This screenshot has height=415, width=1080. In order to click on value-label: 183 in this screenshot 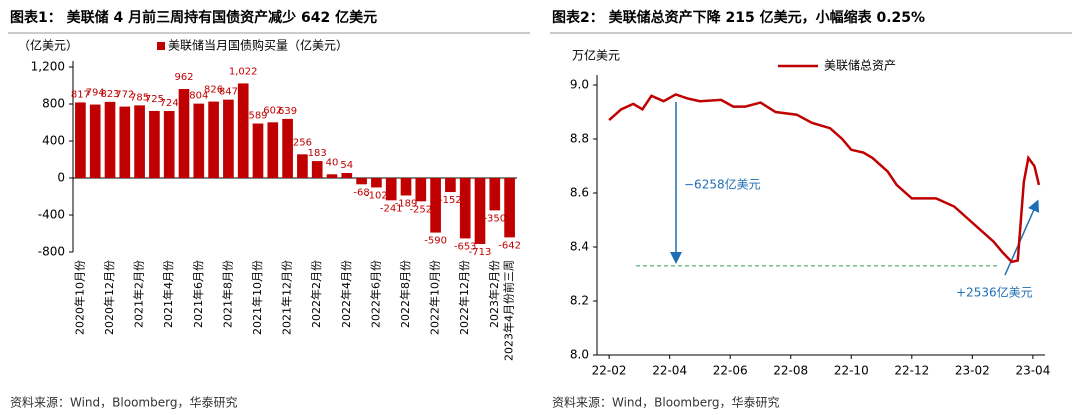, I will do `click(317, 153)`.